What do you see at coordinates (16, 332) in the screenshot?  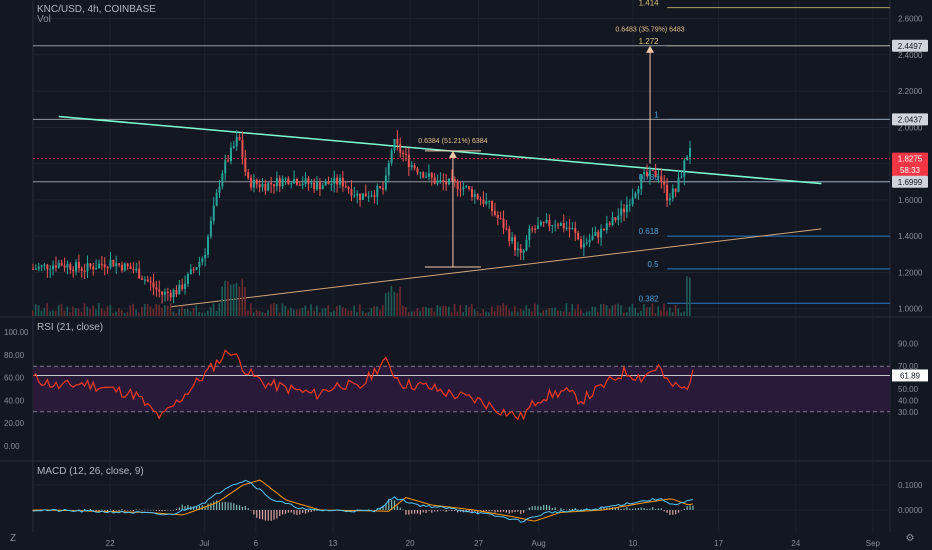 I see `rsi-left-tick: 100.00` at bounding box center [16, 332].